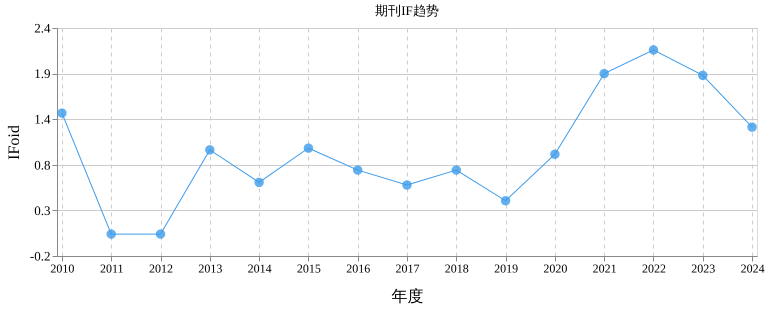  What do you see at coordinates (555, 269) in the screenshot?
I see `x-tick-label: 2020` at bounding box center [555, 269].